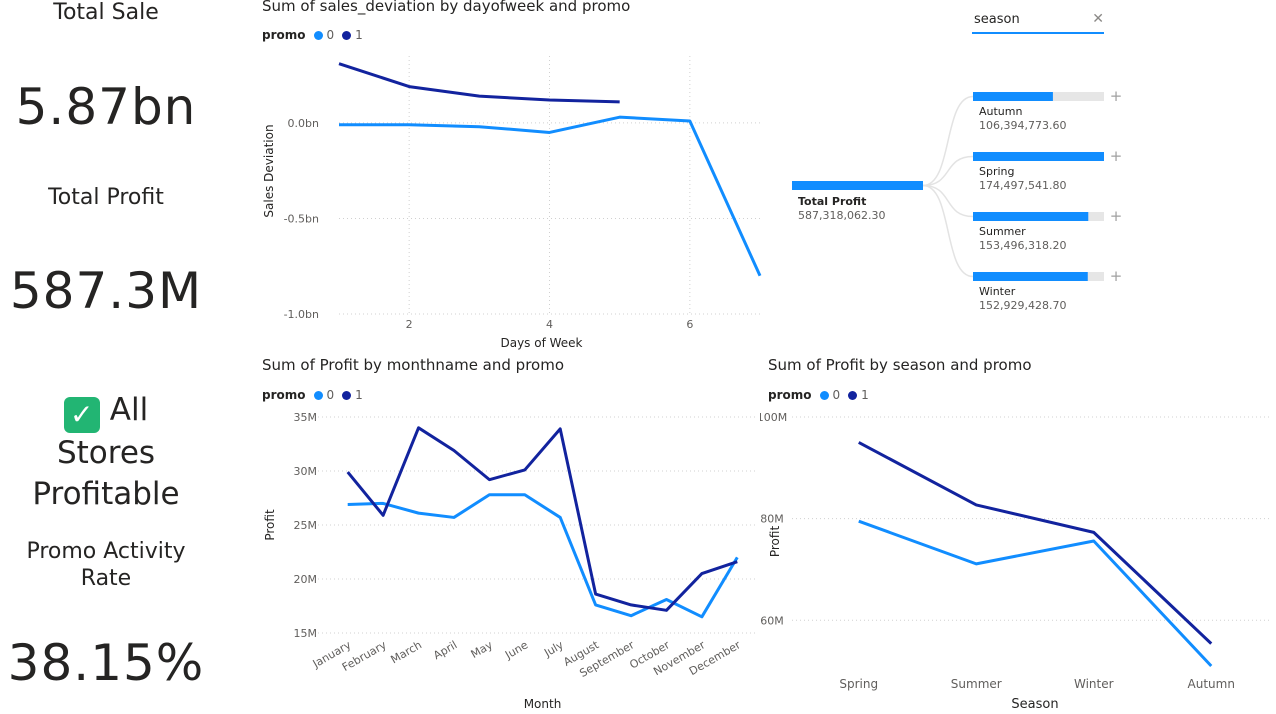 This screenshot has height=714, width=1276. Describe the element at coordinates (516, 650) in the screenshot. I see `x-tick-label: June` at that location.